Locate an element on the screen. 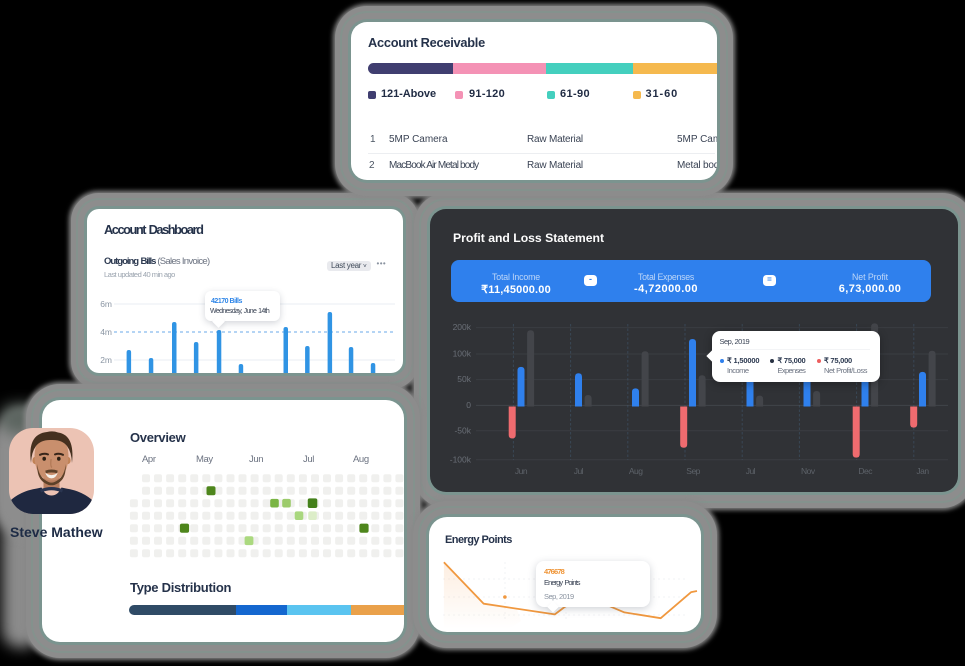 This screenshot has height=666, width=965. svg-text: 4m is located at coordinates (106, 332).